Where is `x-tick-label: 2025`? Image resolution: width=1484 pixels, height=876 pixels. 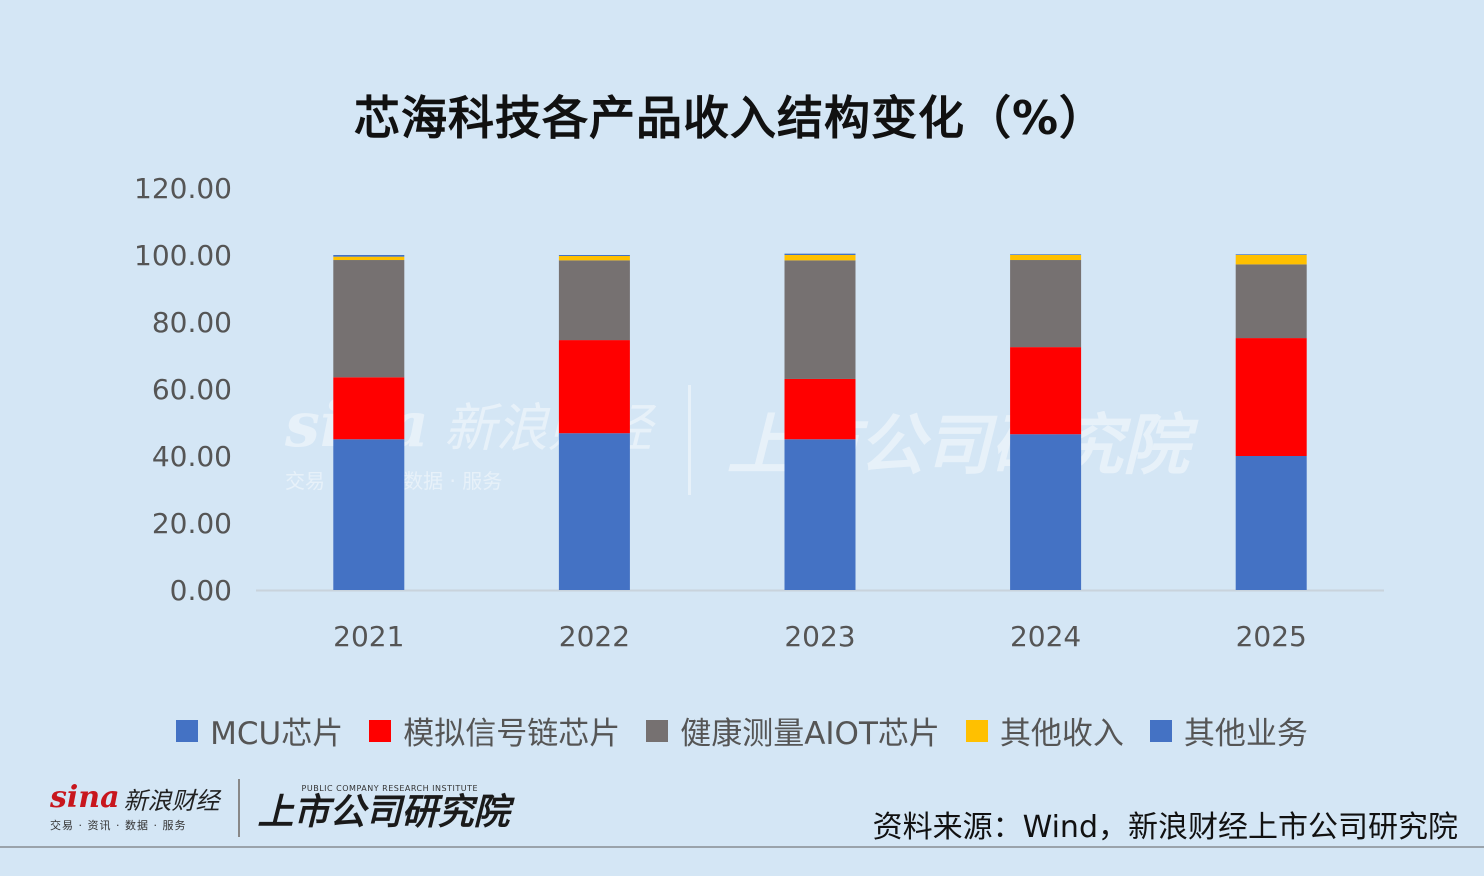 x-tick-label: 2025 is located at coordinates (1271, 636).